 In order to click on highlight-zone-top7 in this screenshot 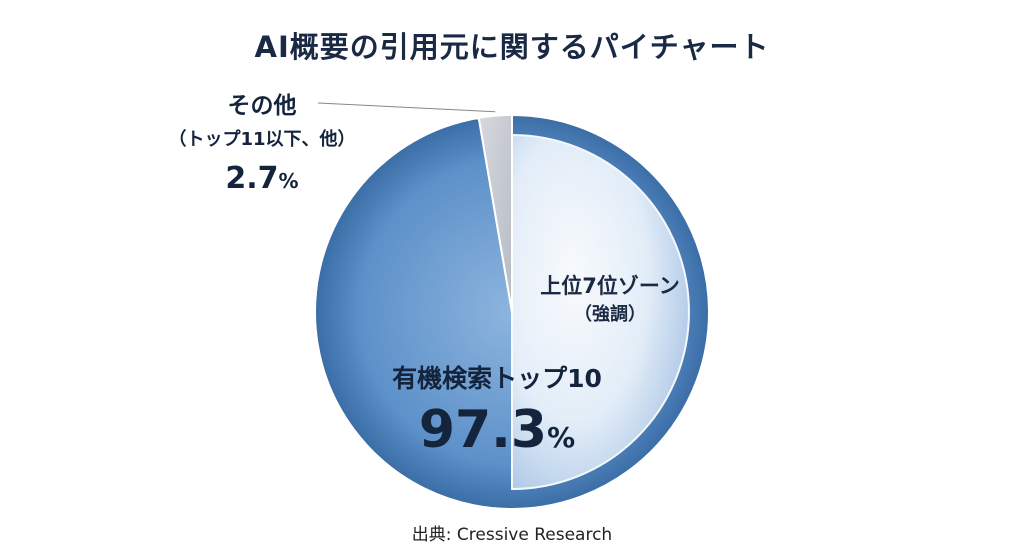, I will do `click(600, 312)`.